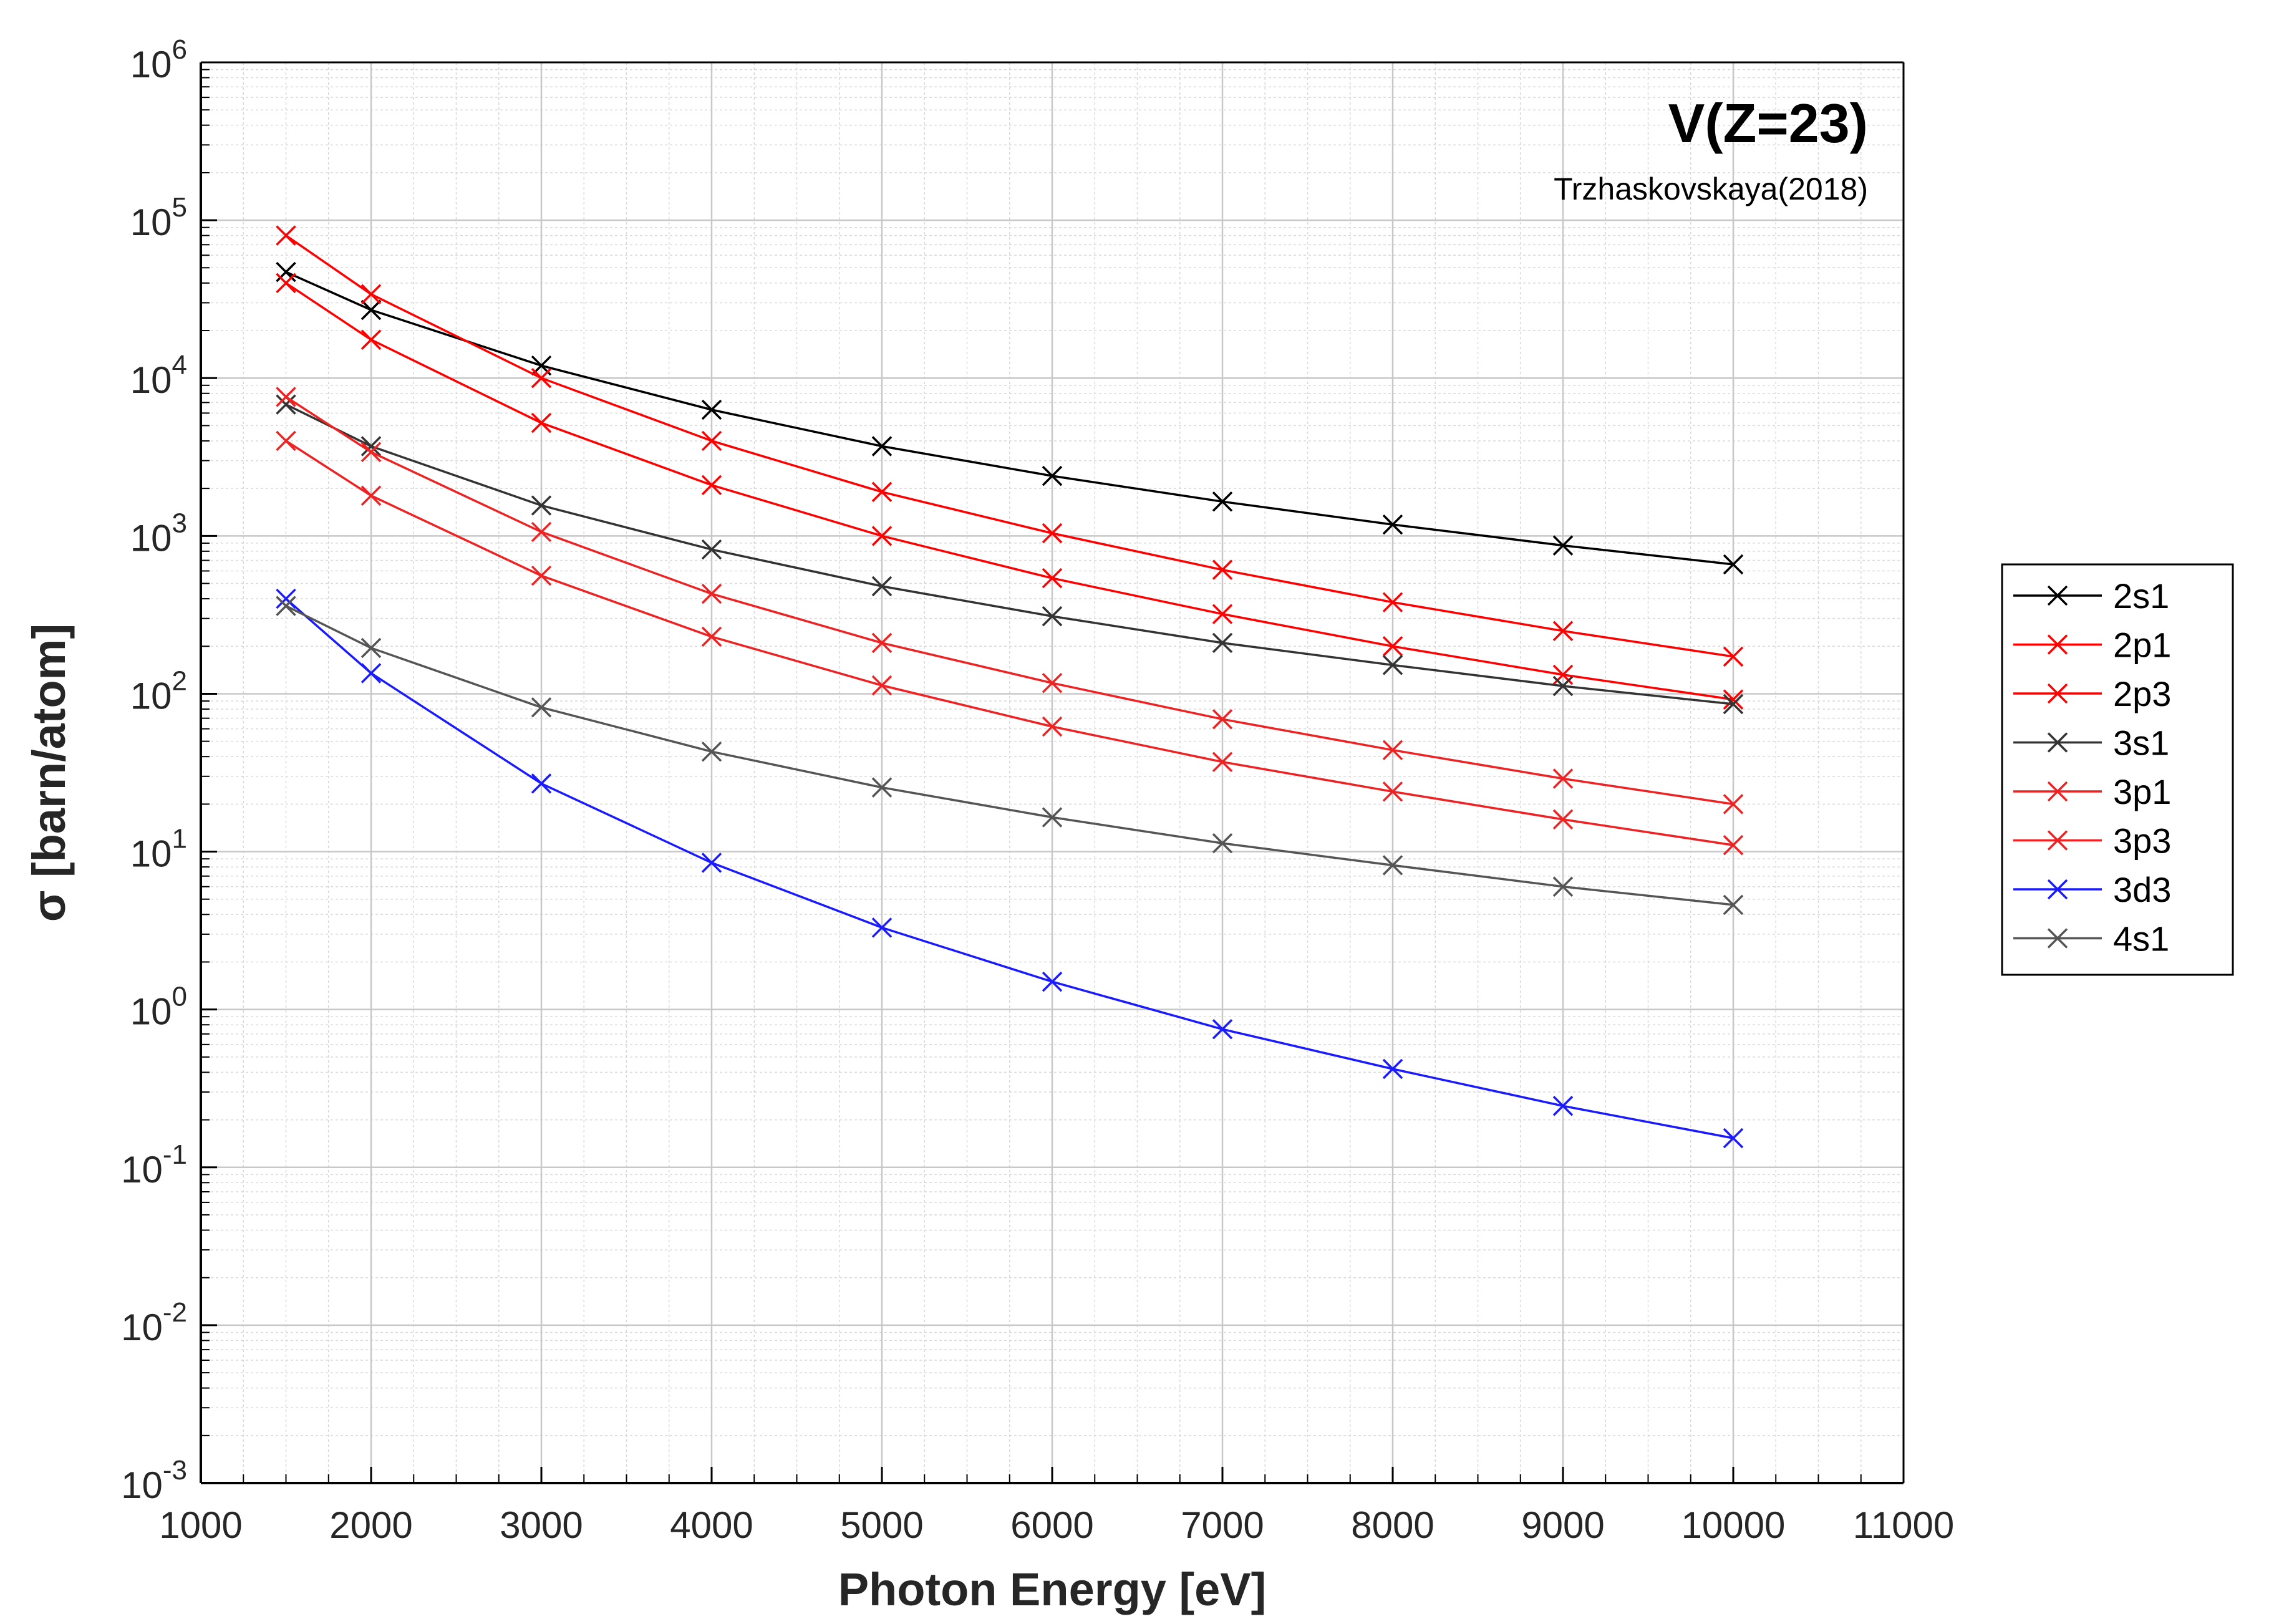  I want to click on x-tick-label: 8000, so click(1392, 1525).